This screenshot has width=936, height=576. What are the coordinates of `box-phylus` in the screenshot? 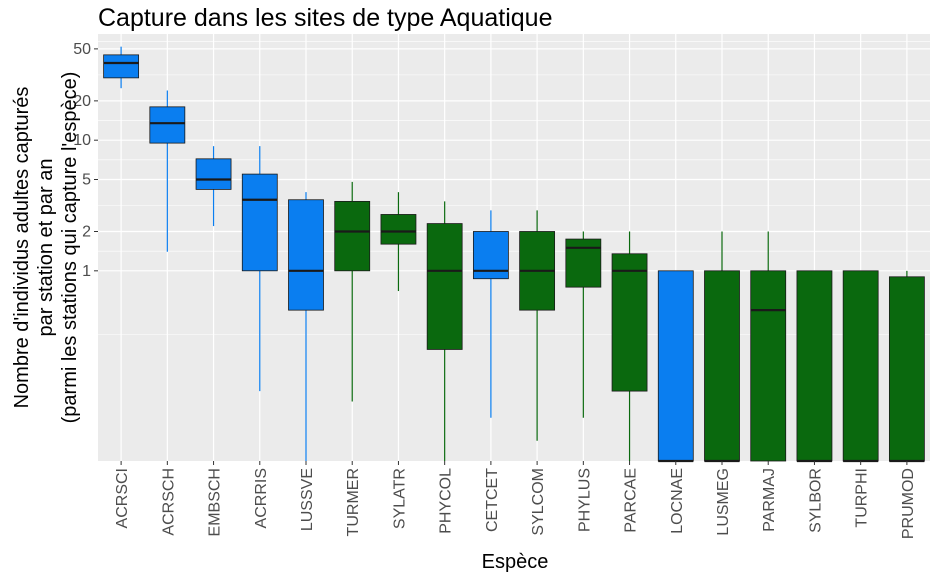 It's located at (583, 324).